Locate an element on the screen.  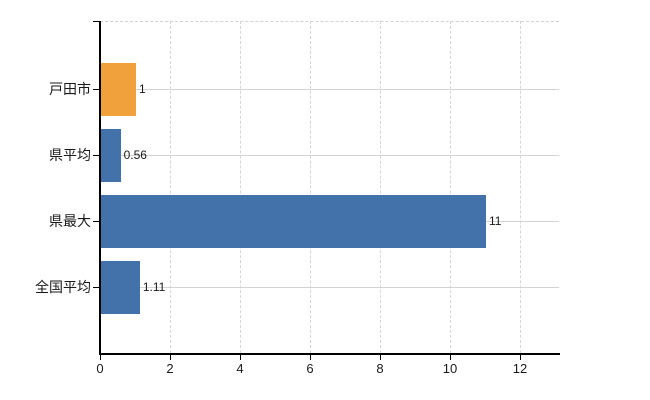
y-axis-top-tick is located at coordinates (96, 21).